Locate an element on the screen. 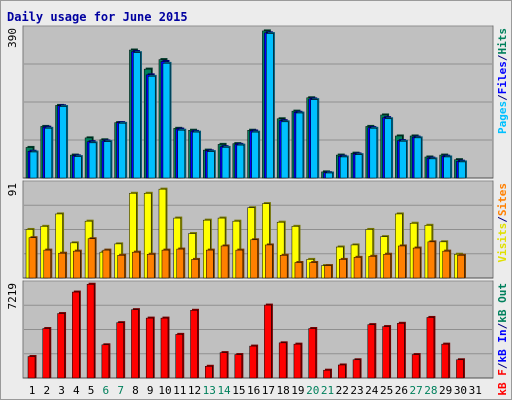 Image resolution: width=512 pixels, height=401 pixels. x-tick-label: 4 is located at coordinates (76, 390).